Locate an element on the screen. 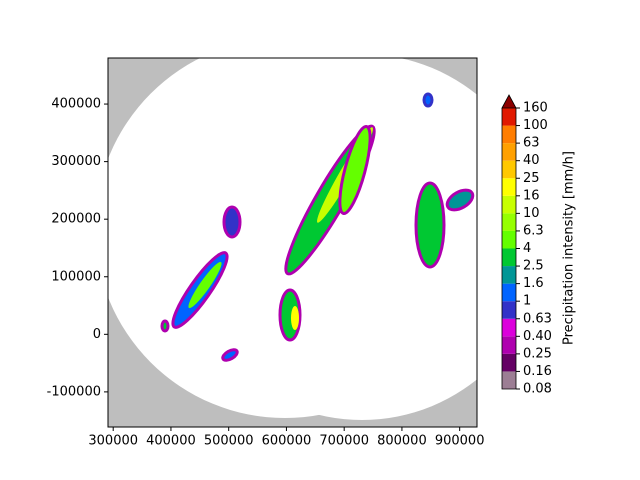  colorbar-label: Precipitation intensity [mm/h] is located at coordinates (569, 248).